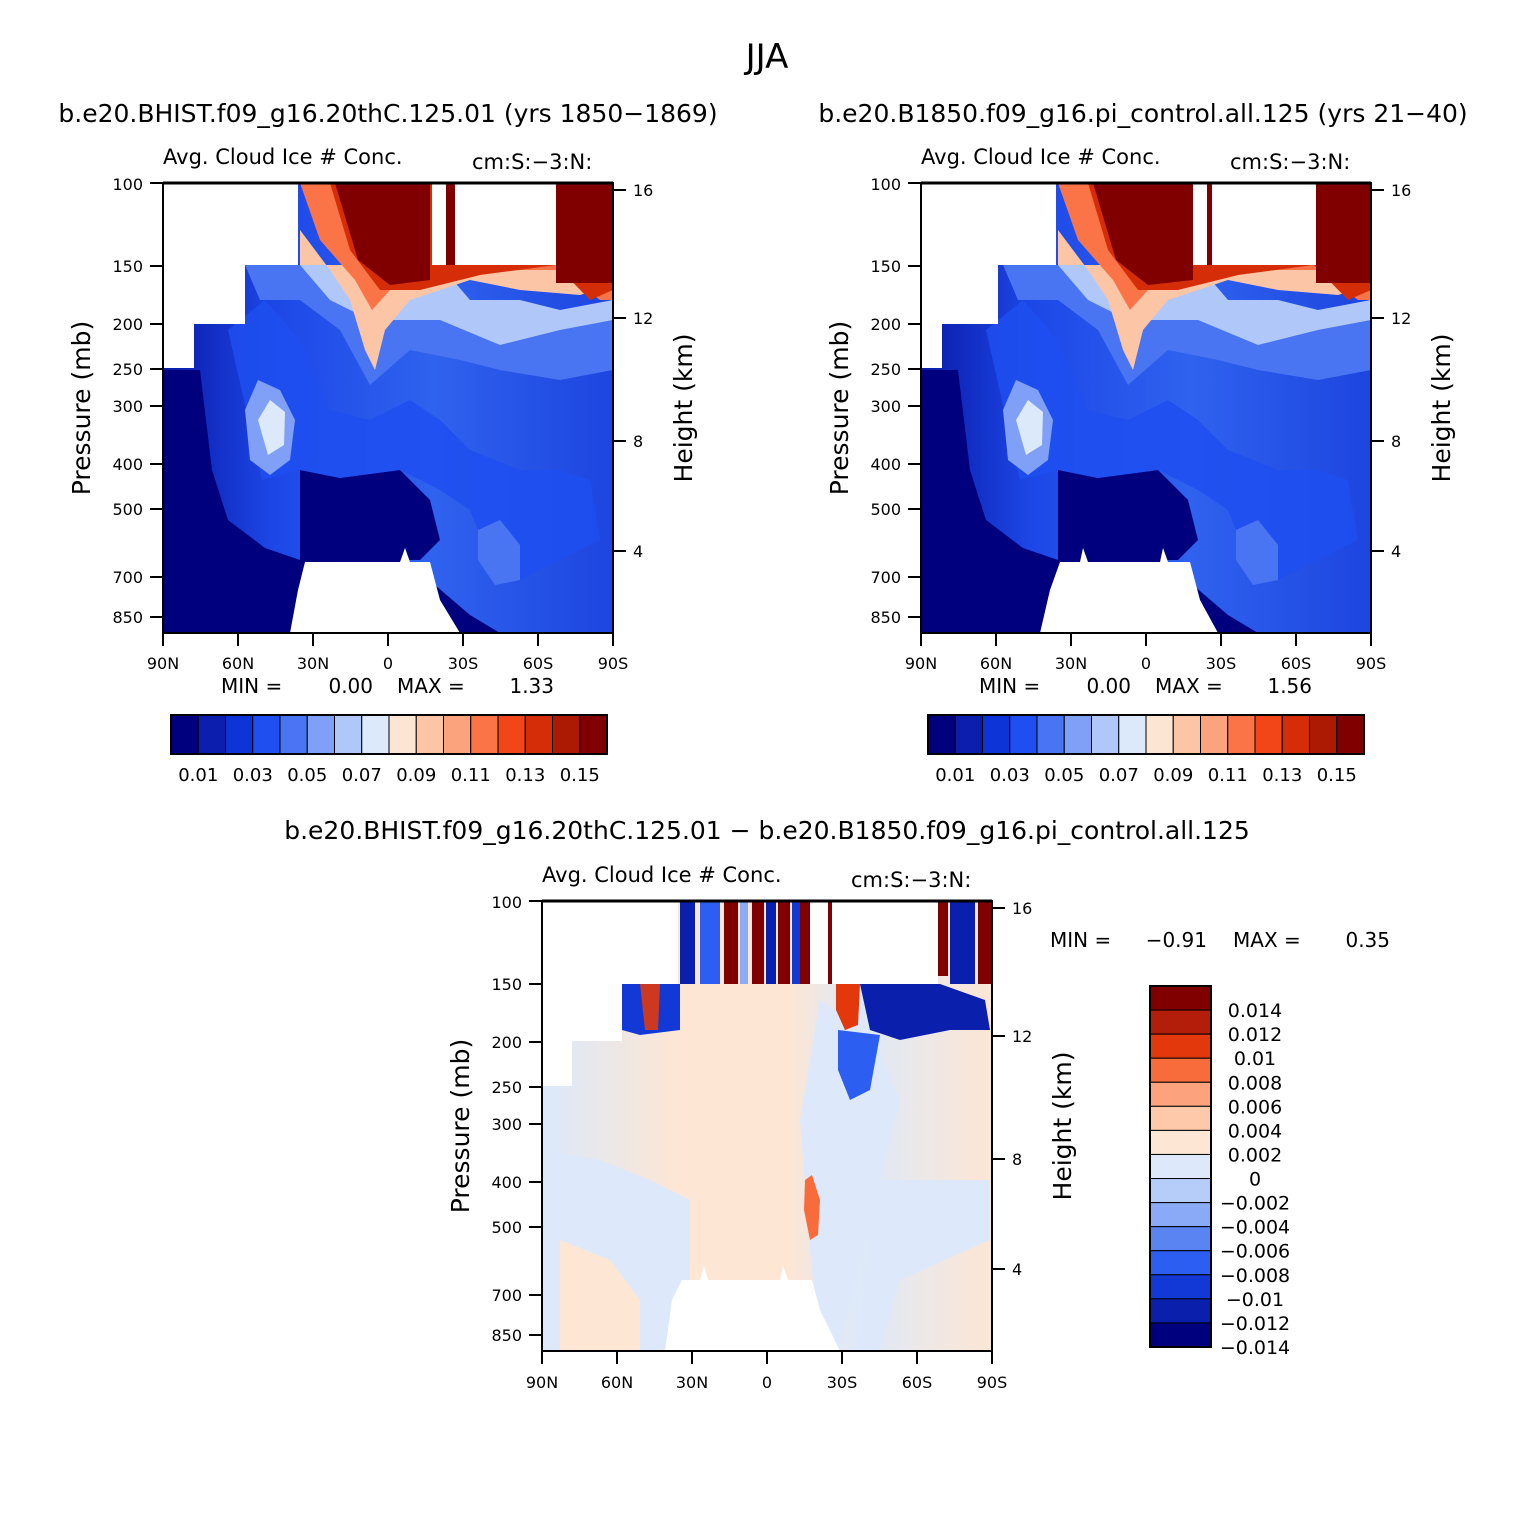  Describe the element at coordinates (819, 942) in the screenshot. I see `missing-gap` at that location.